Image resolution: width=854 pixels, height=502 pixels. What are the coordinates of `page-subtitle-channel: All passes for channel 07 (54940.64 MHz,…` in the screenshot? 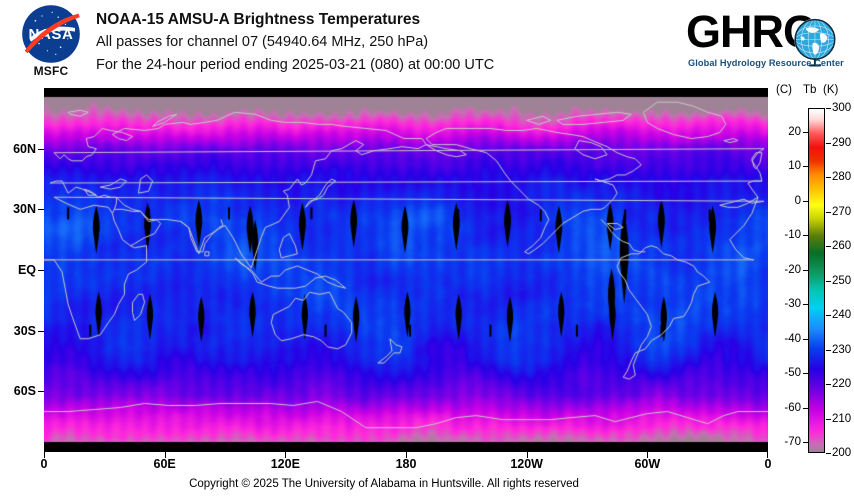 It's located at (262, 42).